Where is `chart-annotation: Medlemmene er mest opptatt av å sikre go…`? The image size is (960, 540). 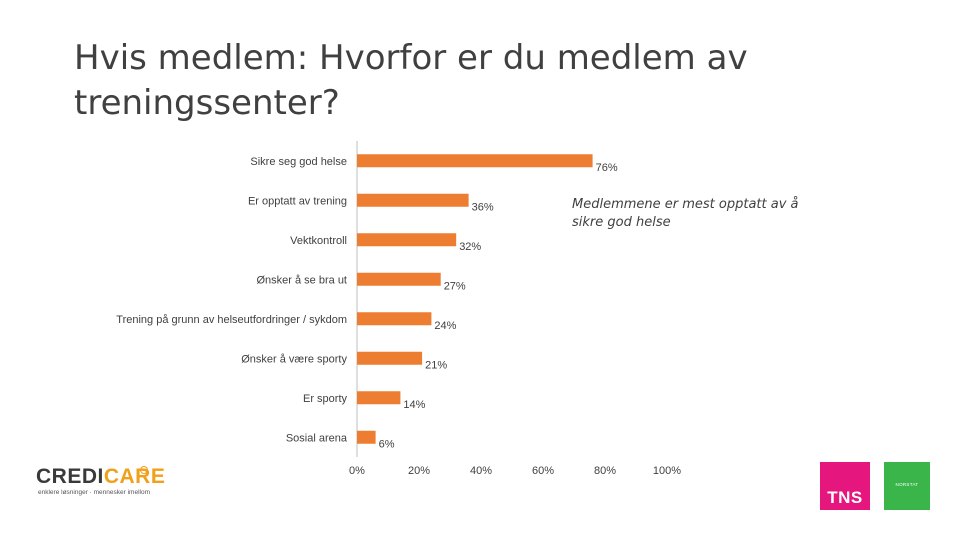 chart-annotation: Medlemmene er mest opptatt av å sikre go… is located at coordinates (685, 213).